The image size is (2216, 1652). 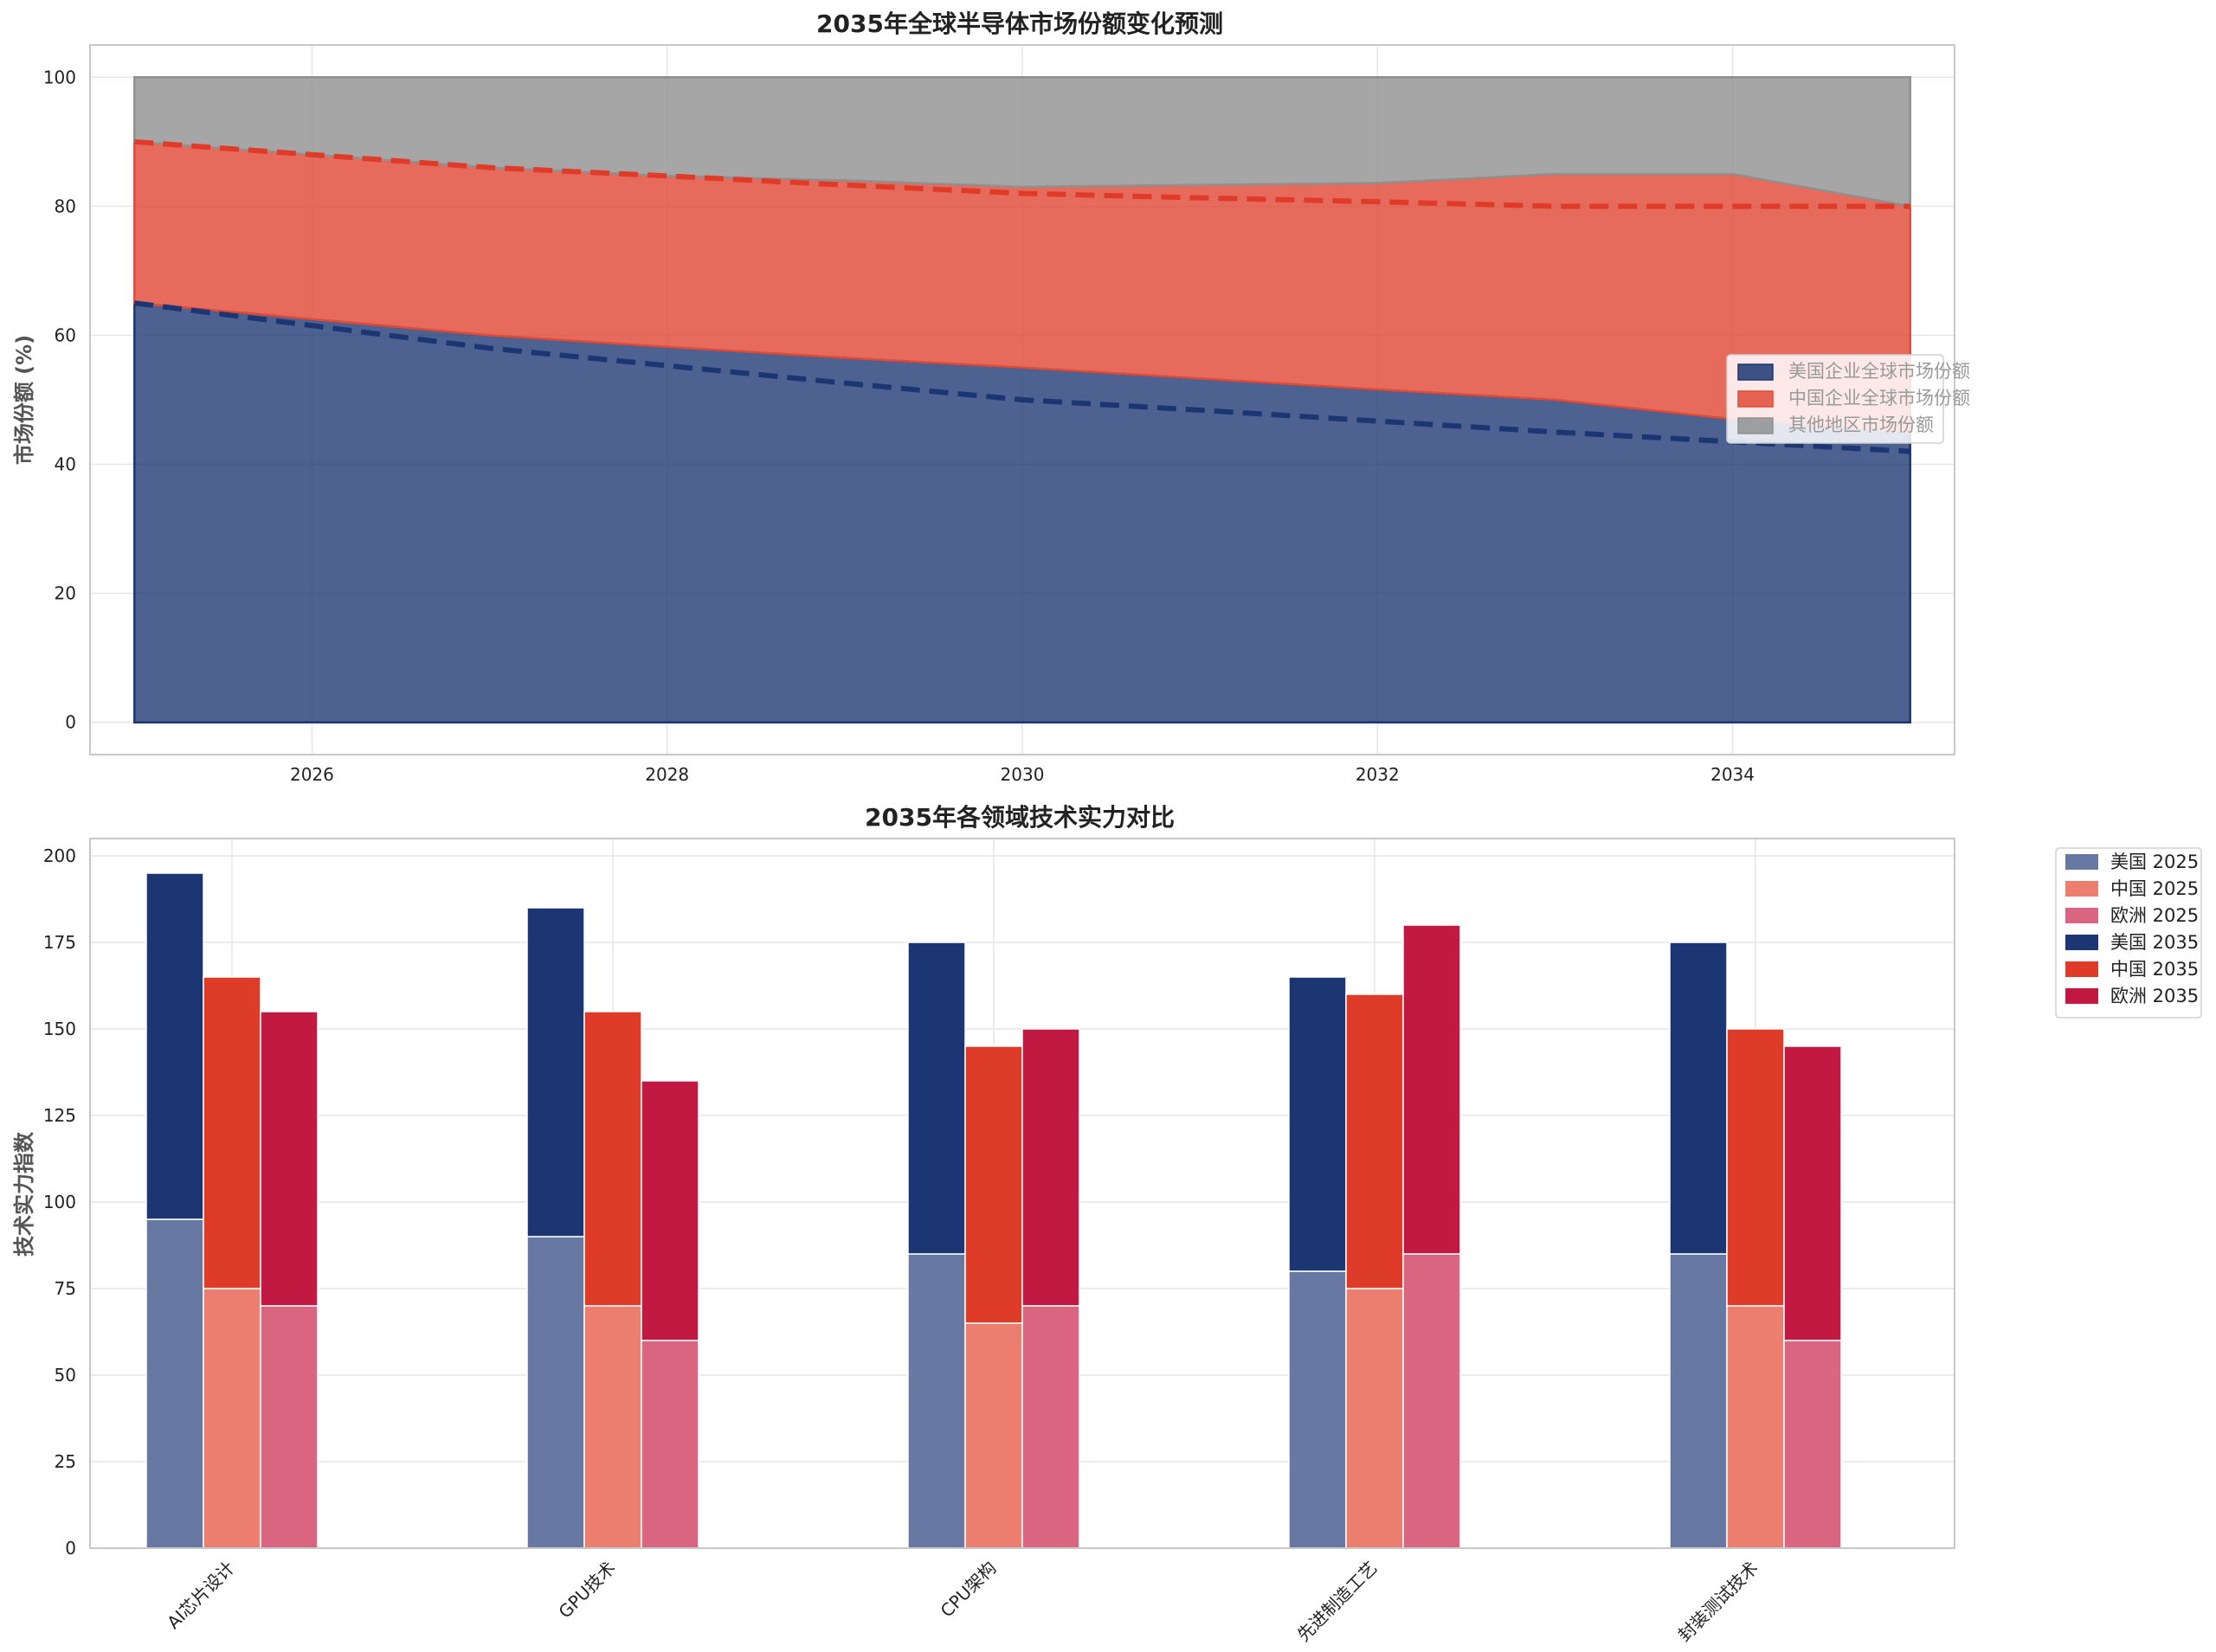 What do you see at coordinates (65, 335) in the screenshot?
I see `chart1-y-tick-label-3: 60` at bounding box center [65, 335].